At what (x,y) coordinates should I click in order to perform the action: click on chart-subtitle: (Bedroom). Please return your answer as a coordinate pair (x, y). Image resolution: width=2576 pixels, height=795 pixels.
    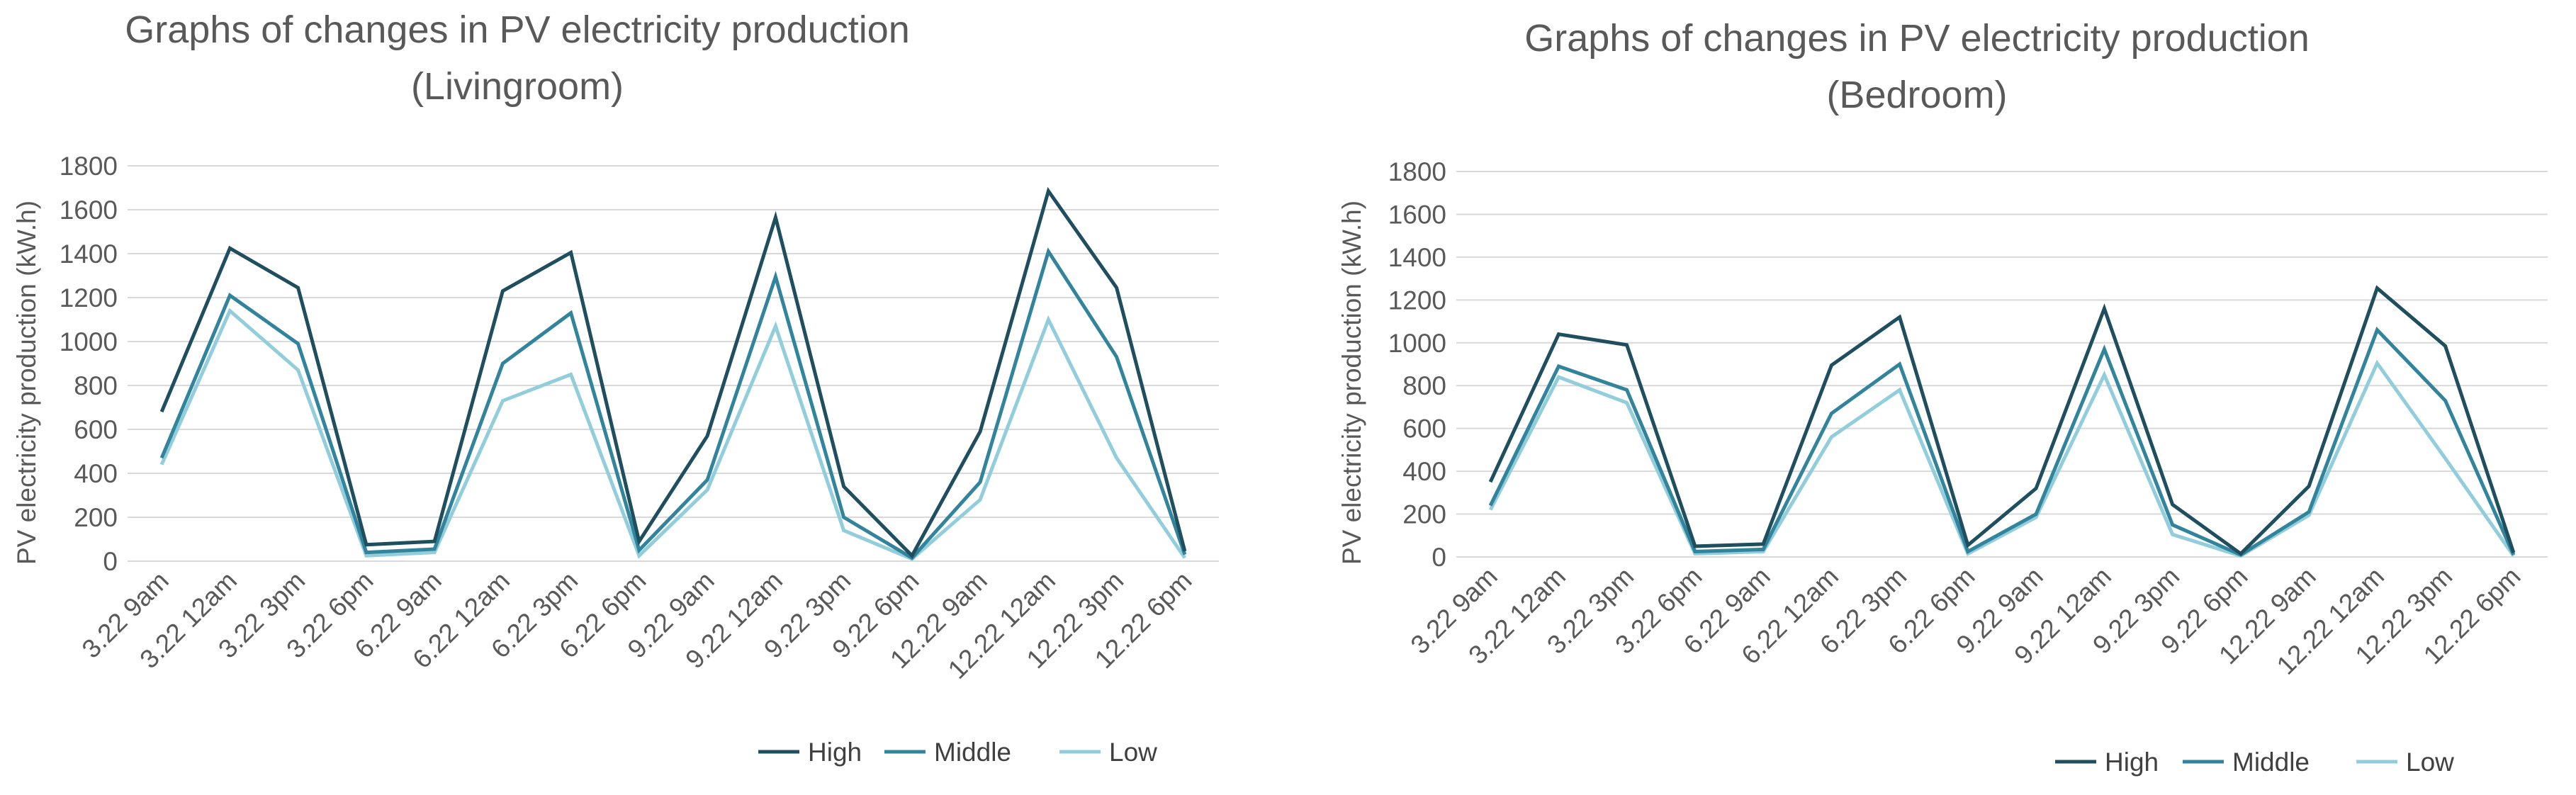
    Looking at the image, I should click on (1917, 95).